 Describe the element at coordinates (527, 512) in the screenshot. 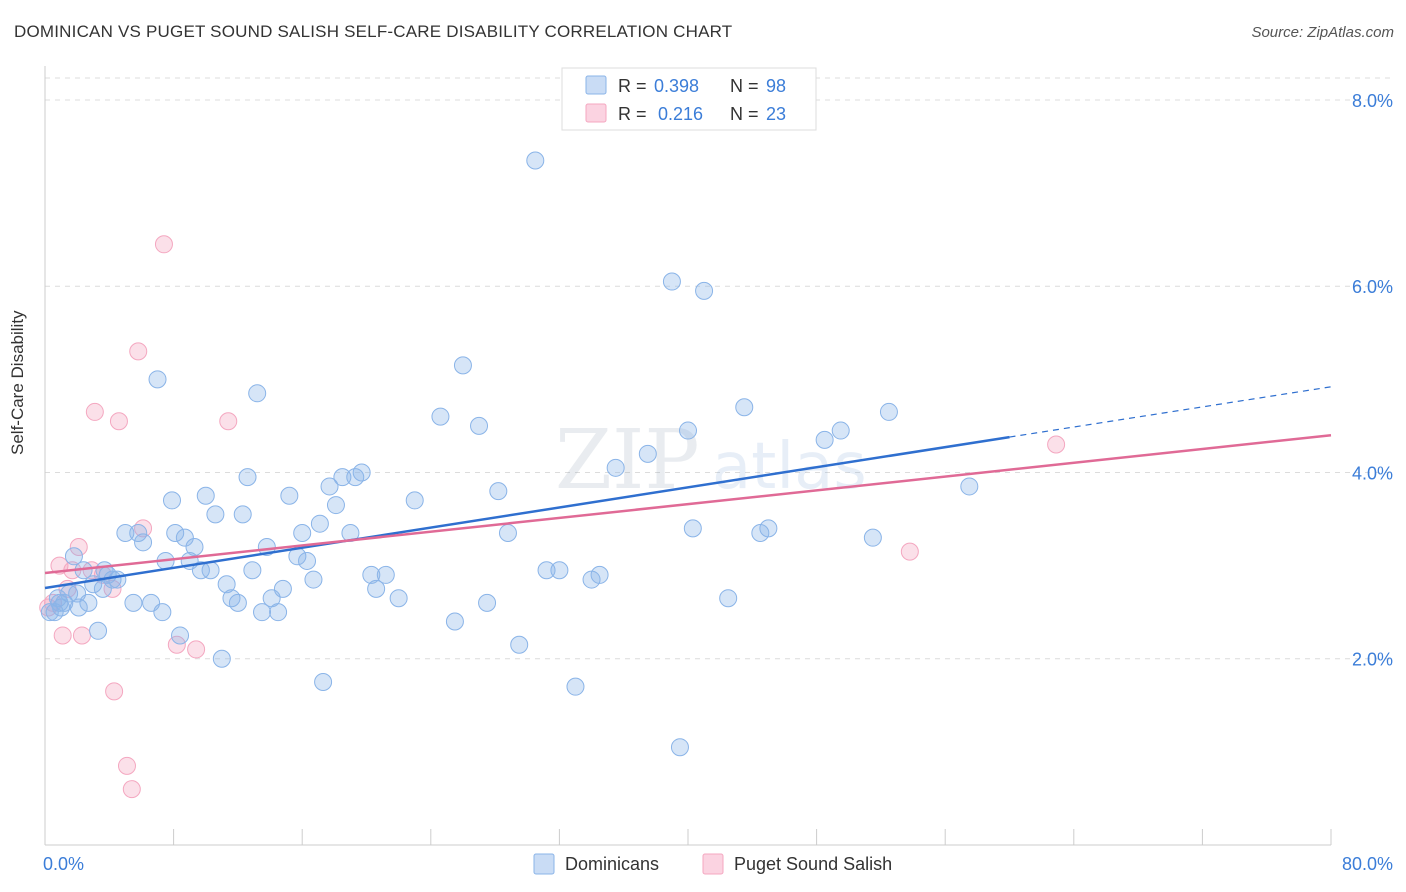

I see `trend-line-dominicans` at that location.